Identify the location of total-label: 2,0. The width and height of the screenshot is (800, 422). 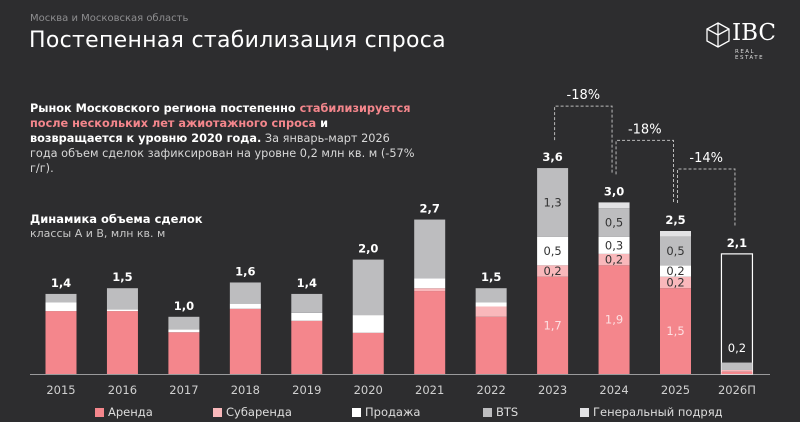
(368, 249).